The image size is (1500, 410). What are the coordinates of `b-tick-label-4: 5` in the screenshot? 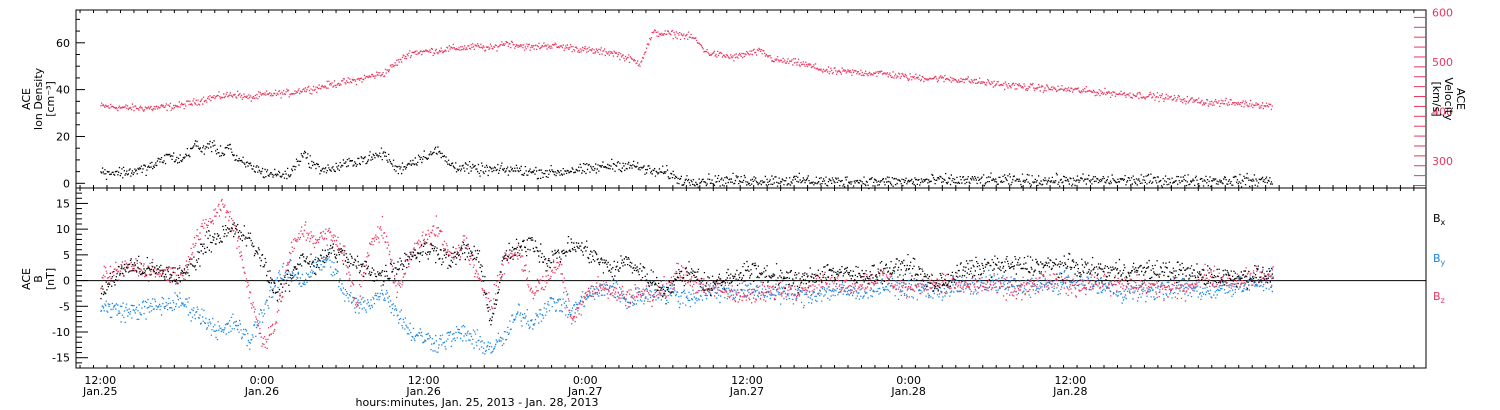 It's located at (66, 255).